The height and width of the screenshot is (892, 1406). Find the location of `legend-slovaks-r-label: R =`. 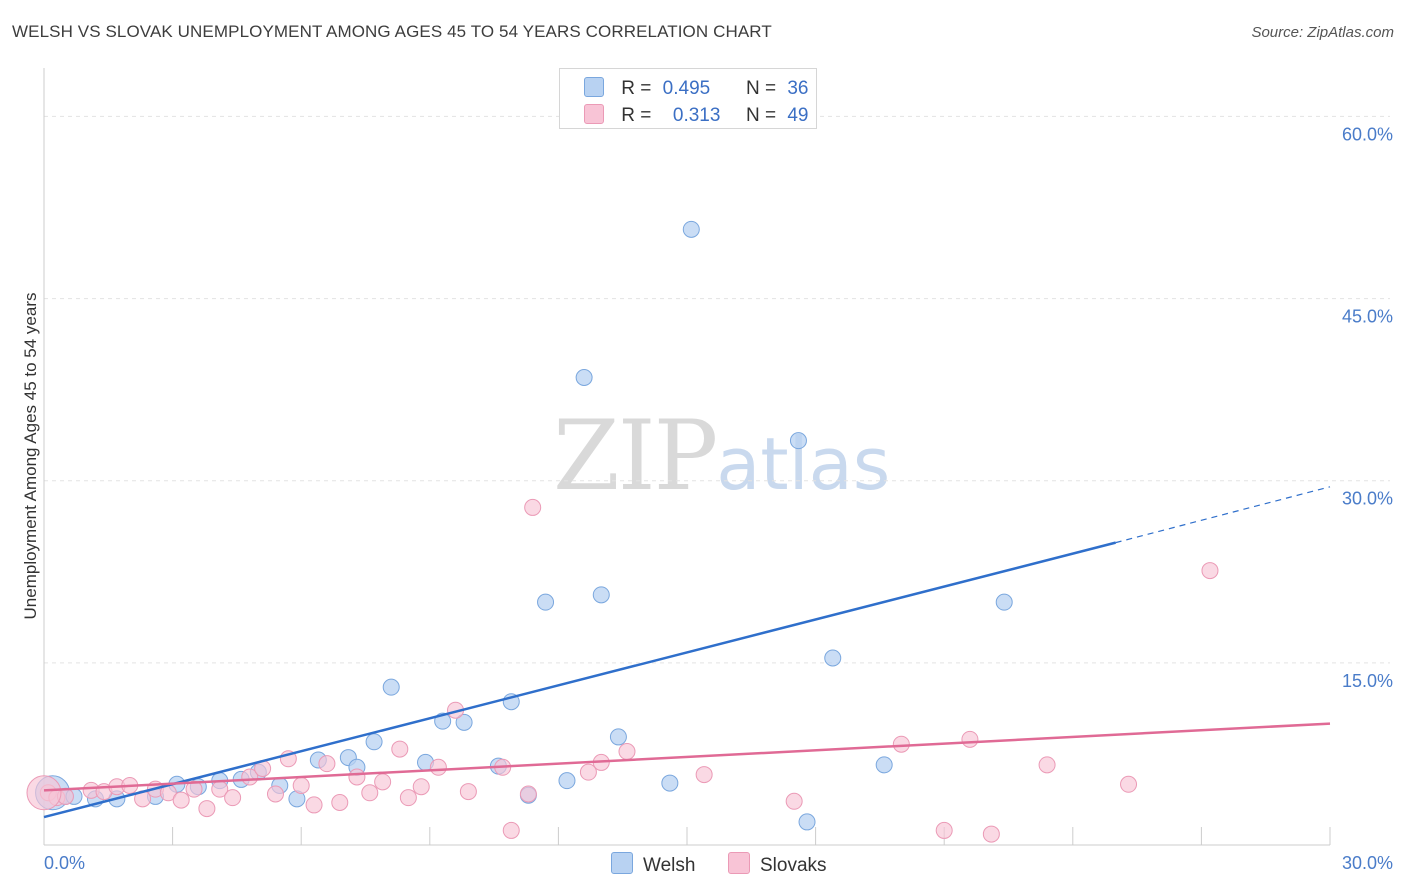

legend-slovaks-r-label: R = is located at coordinates (636, 115).